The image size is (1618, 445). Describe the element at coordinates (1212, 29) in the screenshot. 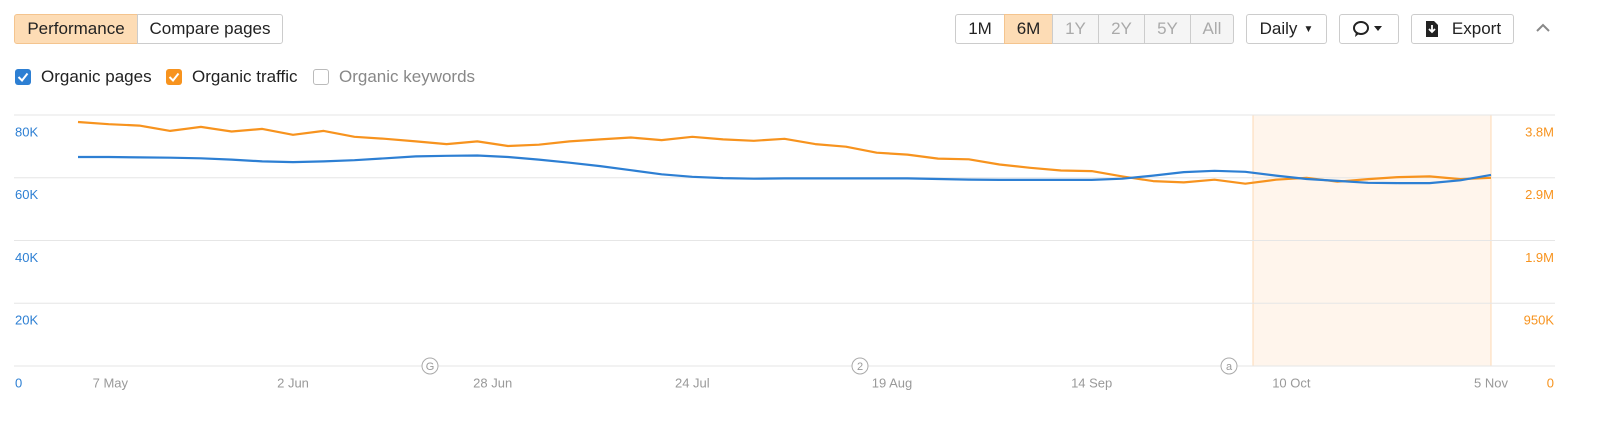

I see `range-button: All` at that location.